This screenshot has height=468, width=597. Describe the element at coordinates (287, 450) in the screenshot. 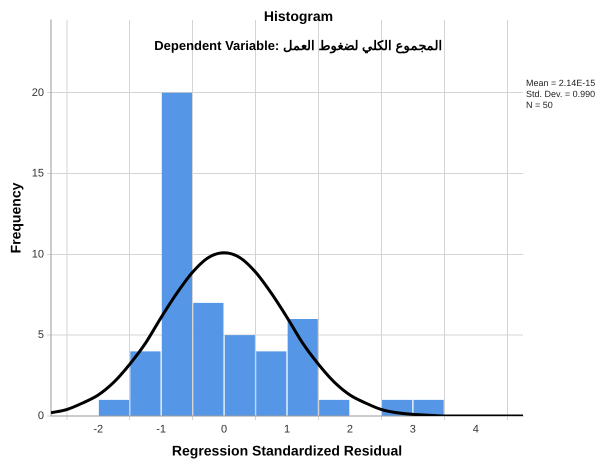

I see `x-axis-title: Regression Standardized Residual` at that location.